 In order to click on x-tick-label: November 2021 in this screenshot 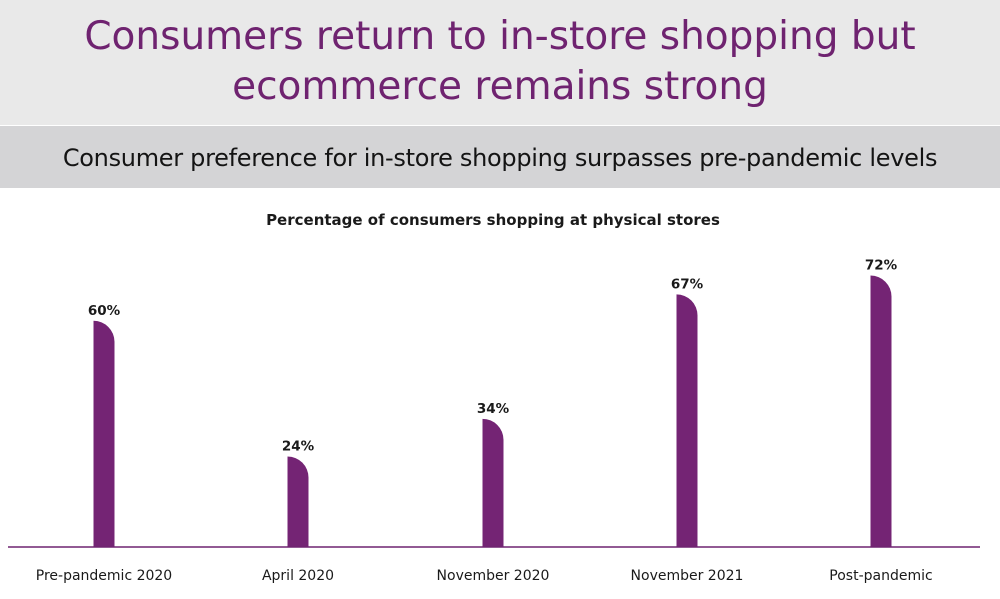, I will do `click(687, 576)`.